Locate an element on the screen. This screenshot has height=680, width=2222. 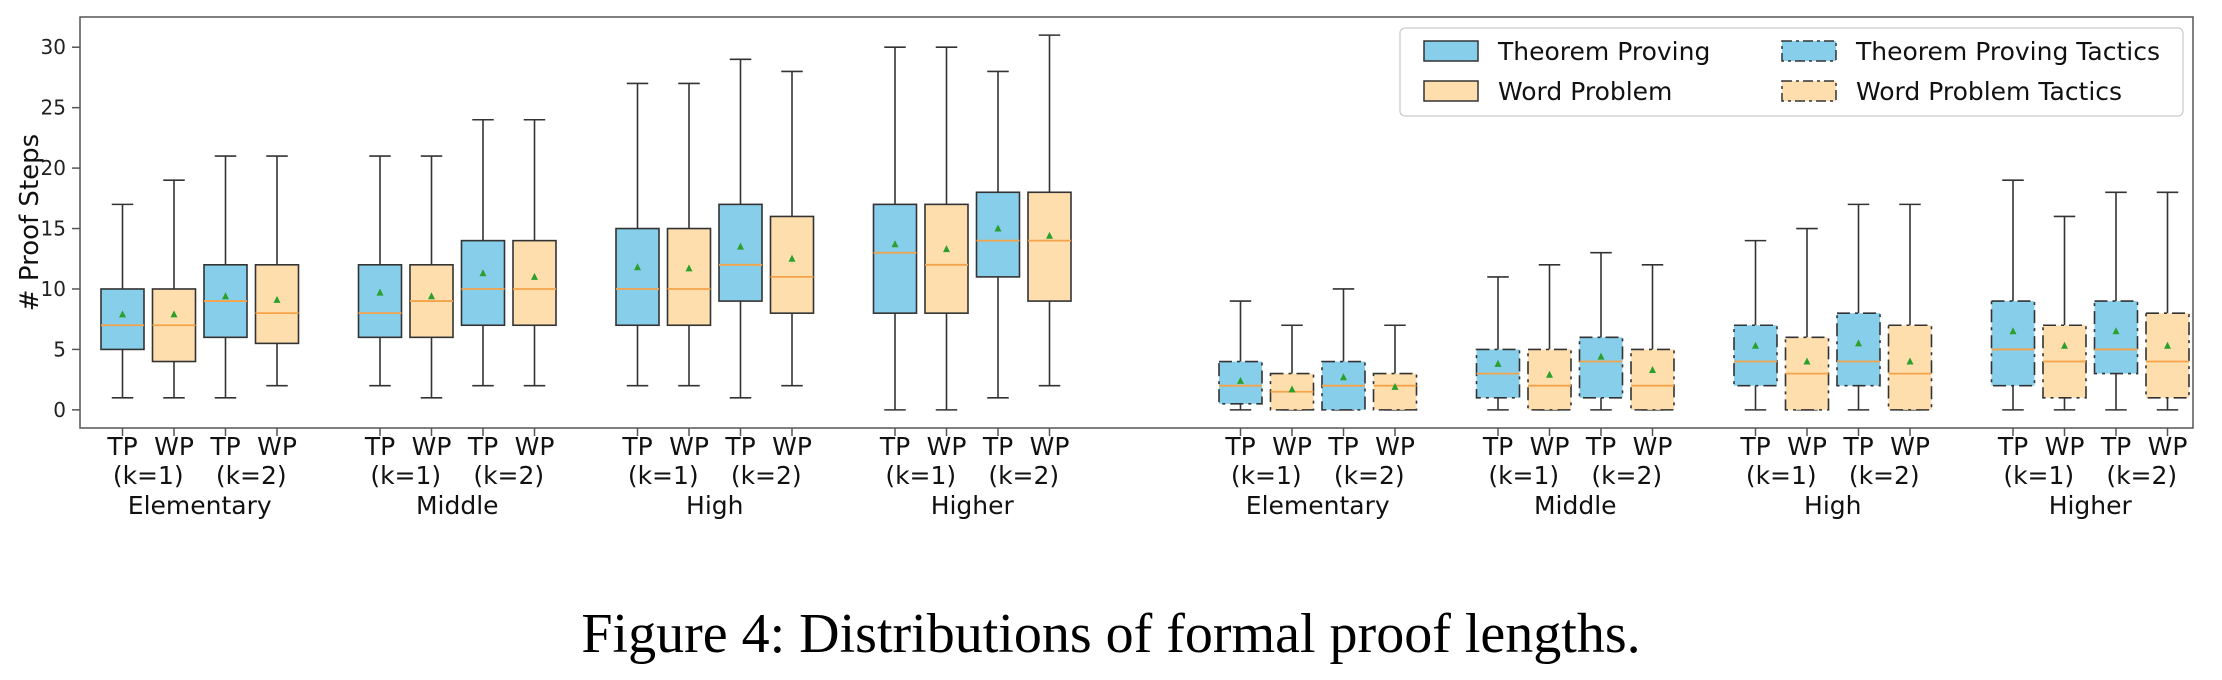
group-label: Middle is located at coordinates (457, 505).